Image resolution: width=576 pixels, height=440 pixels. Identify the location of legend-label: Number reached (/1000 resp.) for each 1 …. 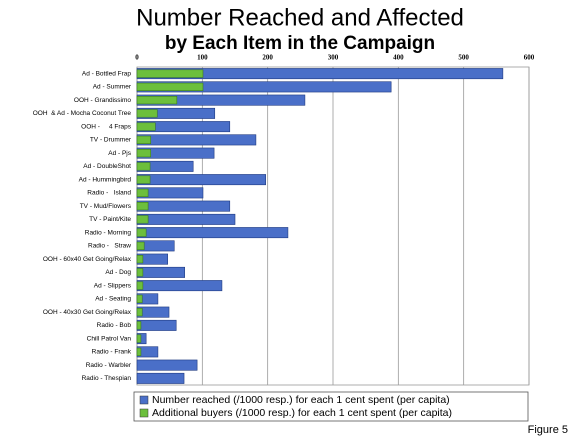
(301, 400).